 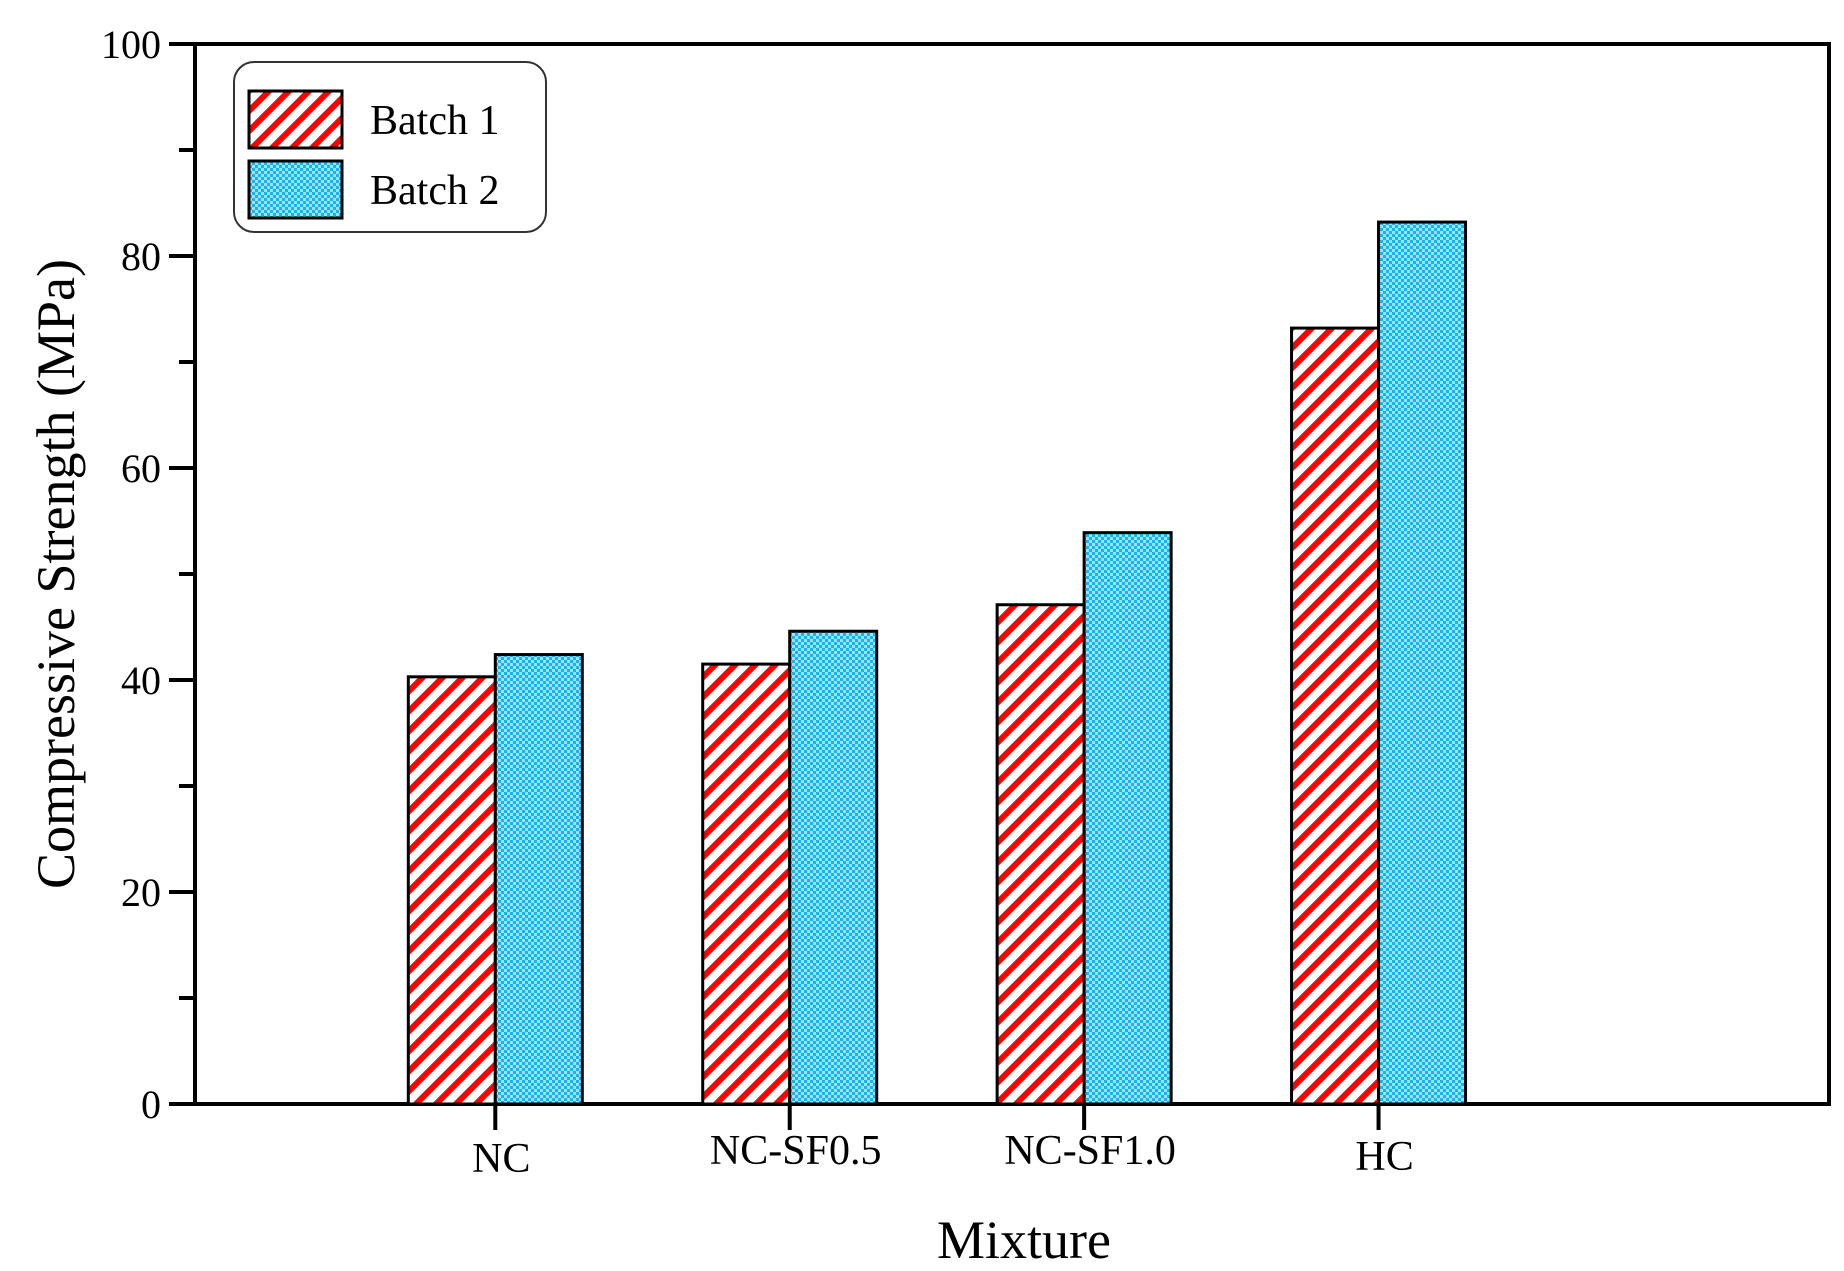 I want to click on y-tick-label: 40, so click(x=141, y=680).